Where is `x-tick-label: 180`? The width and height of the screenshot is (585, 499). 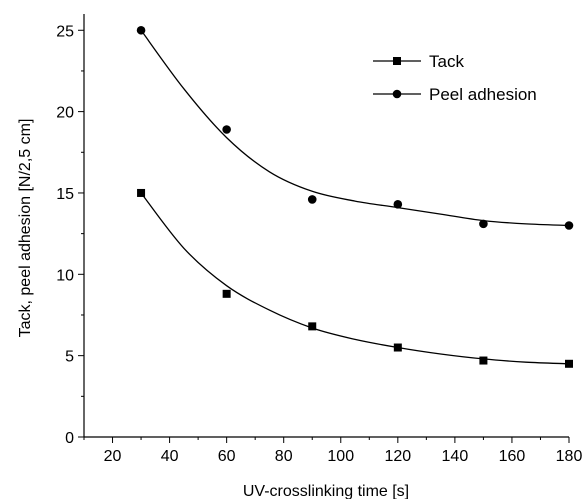 x-tick-label: 180 is located at coordinates (569, 456).